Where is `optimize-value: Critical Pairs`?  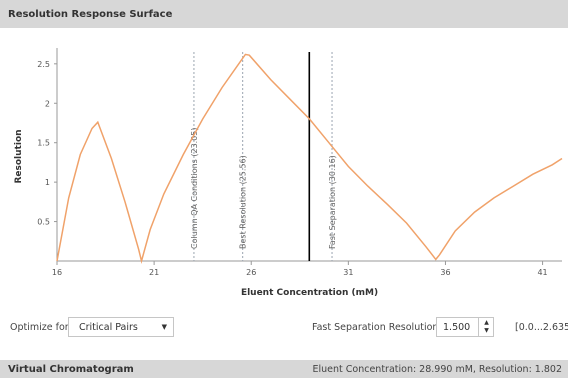 optimize-value: Critical Pairs is located at coordinates (108, 327).